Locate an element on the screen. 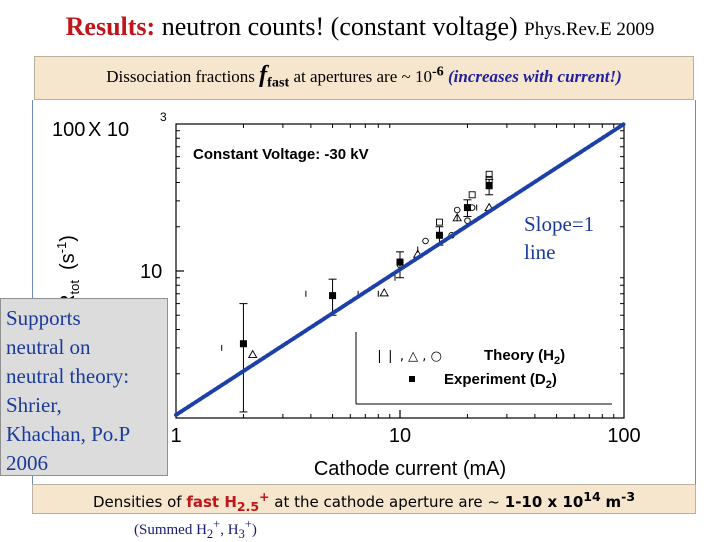 This screenshot has height=542, width=720. footnote-sub-b: 3 is located at coordinates (241, 534).